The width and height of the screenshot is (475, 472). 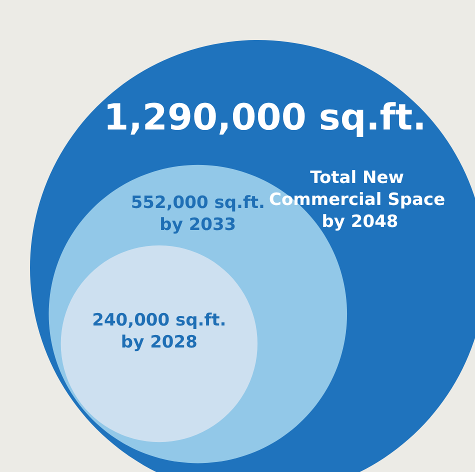 What do you see at coordinates (159, 320) in the screenshot?
I see `data-label: 240,000 sq.ft.` at bounding box center [159, 320].